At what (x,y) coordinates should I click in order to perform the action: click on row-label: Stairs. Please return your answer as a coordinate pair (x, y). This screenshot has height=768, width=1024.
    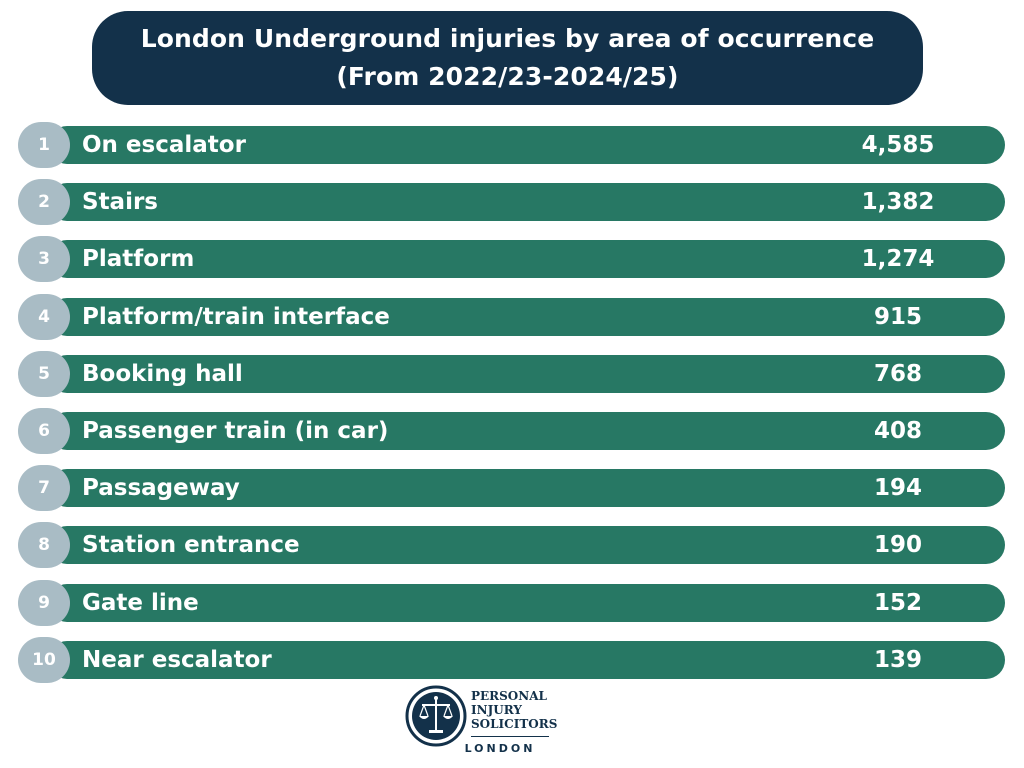
    Looking at the image, I should click on (120, 202).